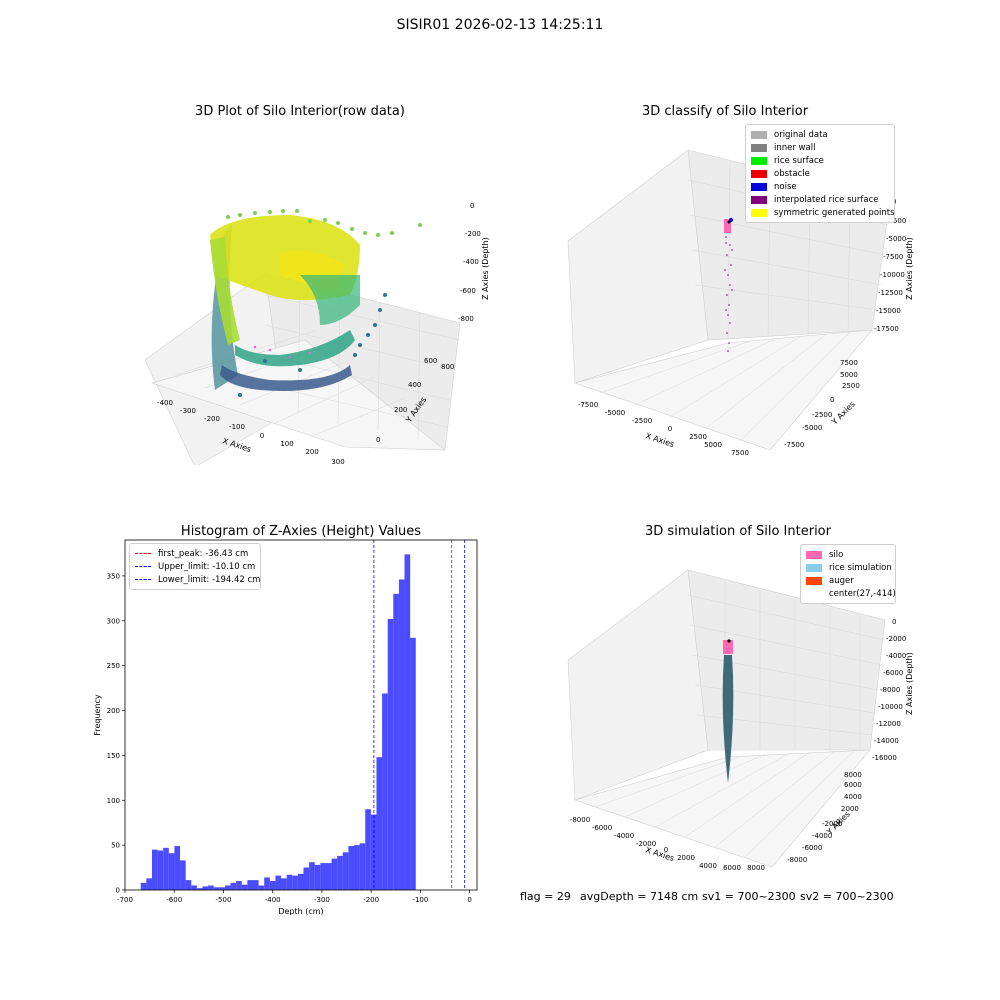  What do you see at coordinates (792, 173) in the screenshot?
I see `legend-label: obstacle` at bounding box center [792, 173].